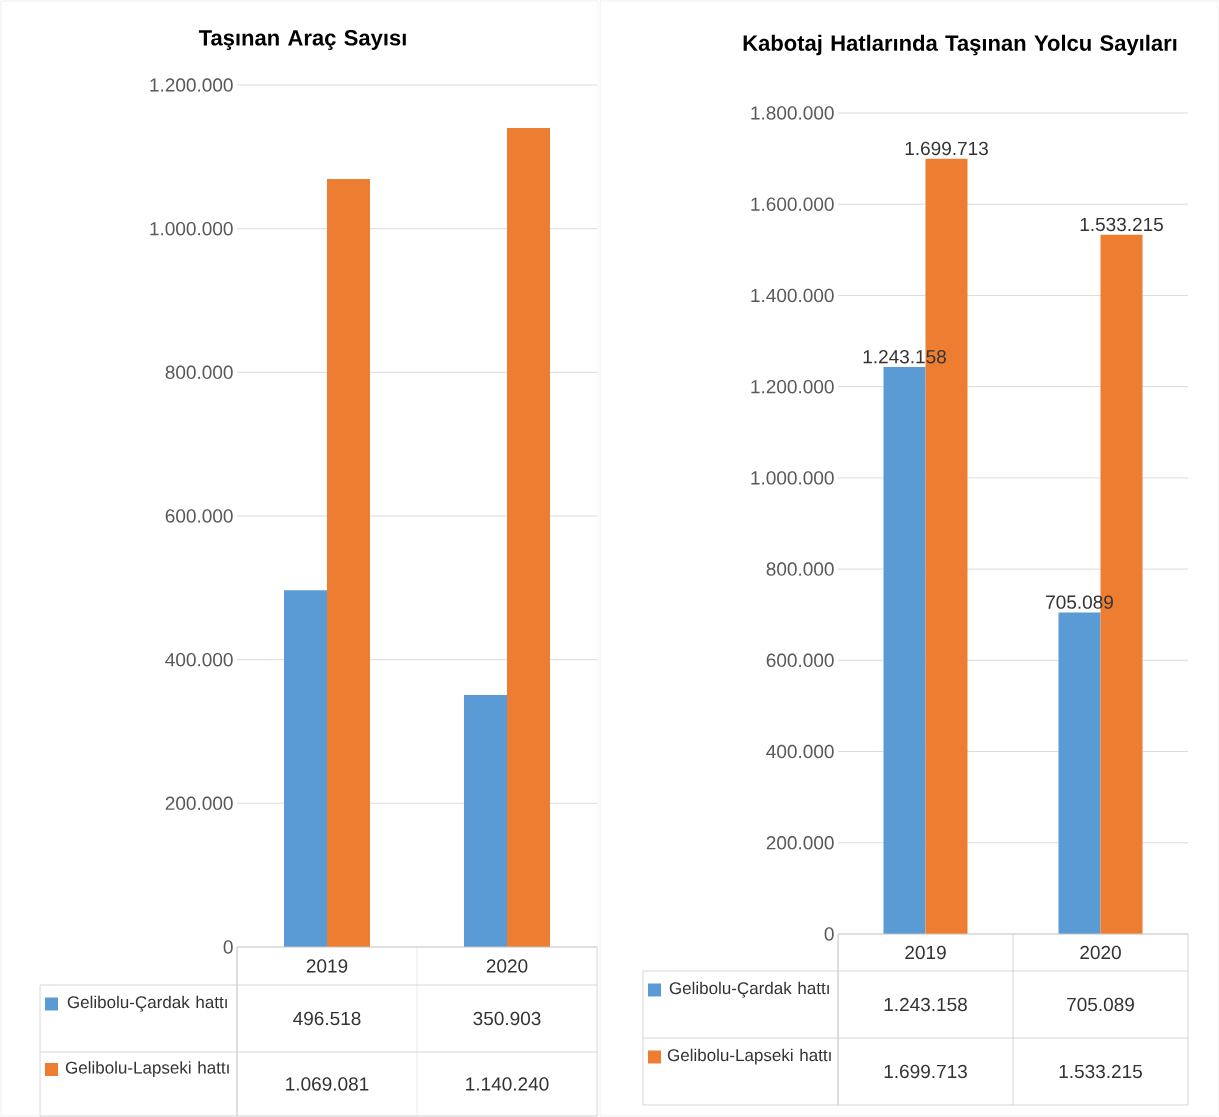 The width and height of the screenshot is (1219, 1117). I want to click on chart-title: Kabotaj Hatlarında Taşınan Yolcu Sayıları, so click(960, 45).